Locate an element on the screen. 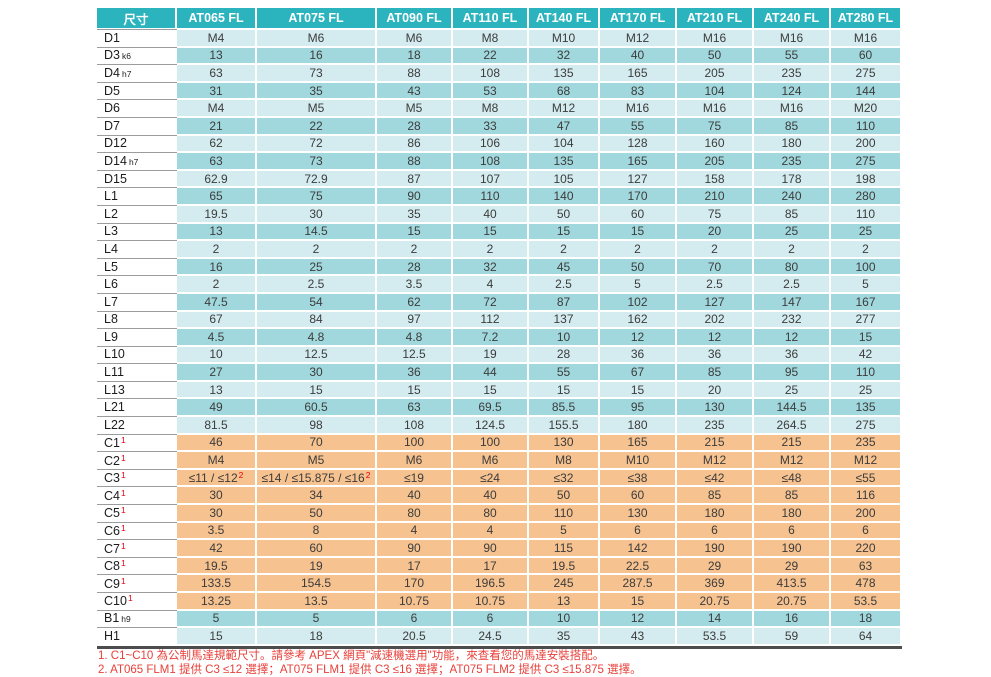  table-cell: 54 is located at coordinates (317, 303).